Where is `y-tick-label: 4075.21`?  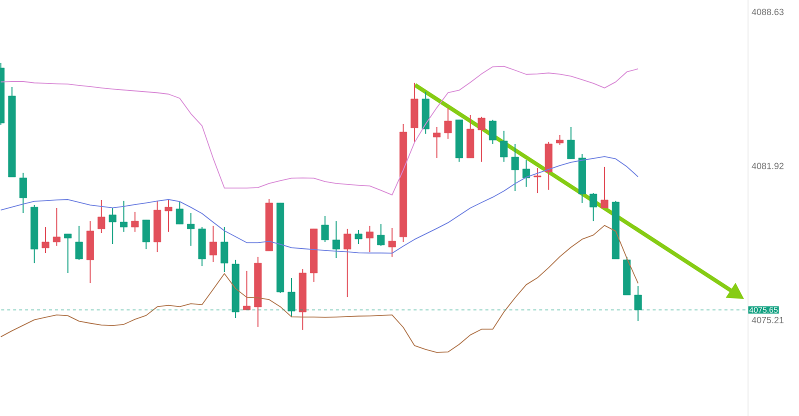
y-tick-label: 4075.21 is located at coordinates (768, 320).